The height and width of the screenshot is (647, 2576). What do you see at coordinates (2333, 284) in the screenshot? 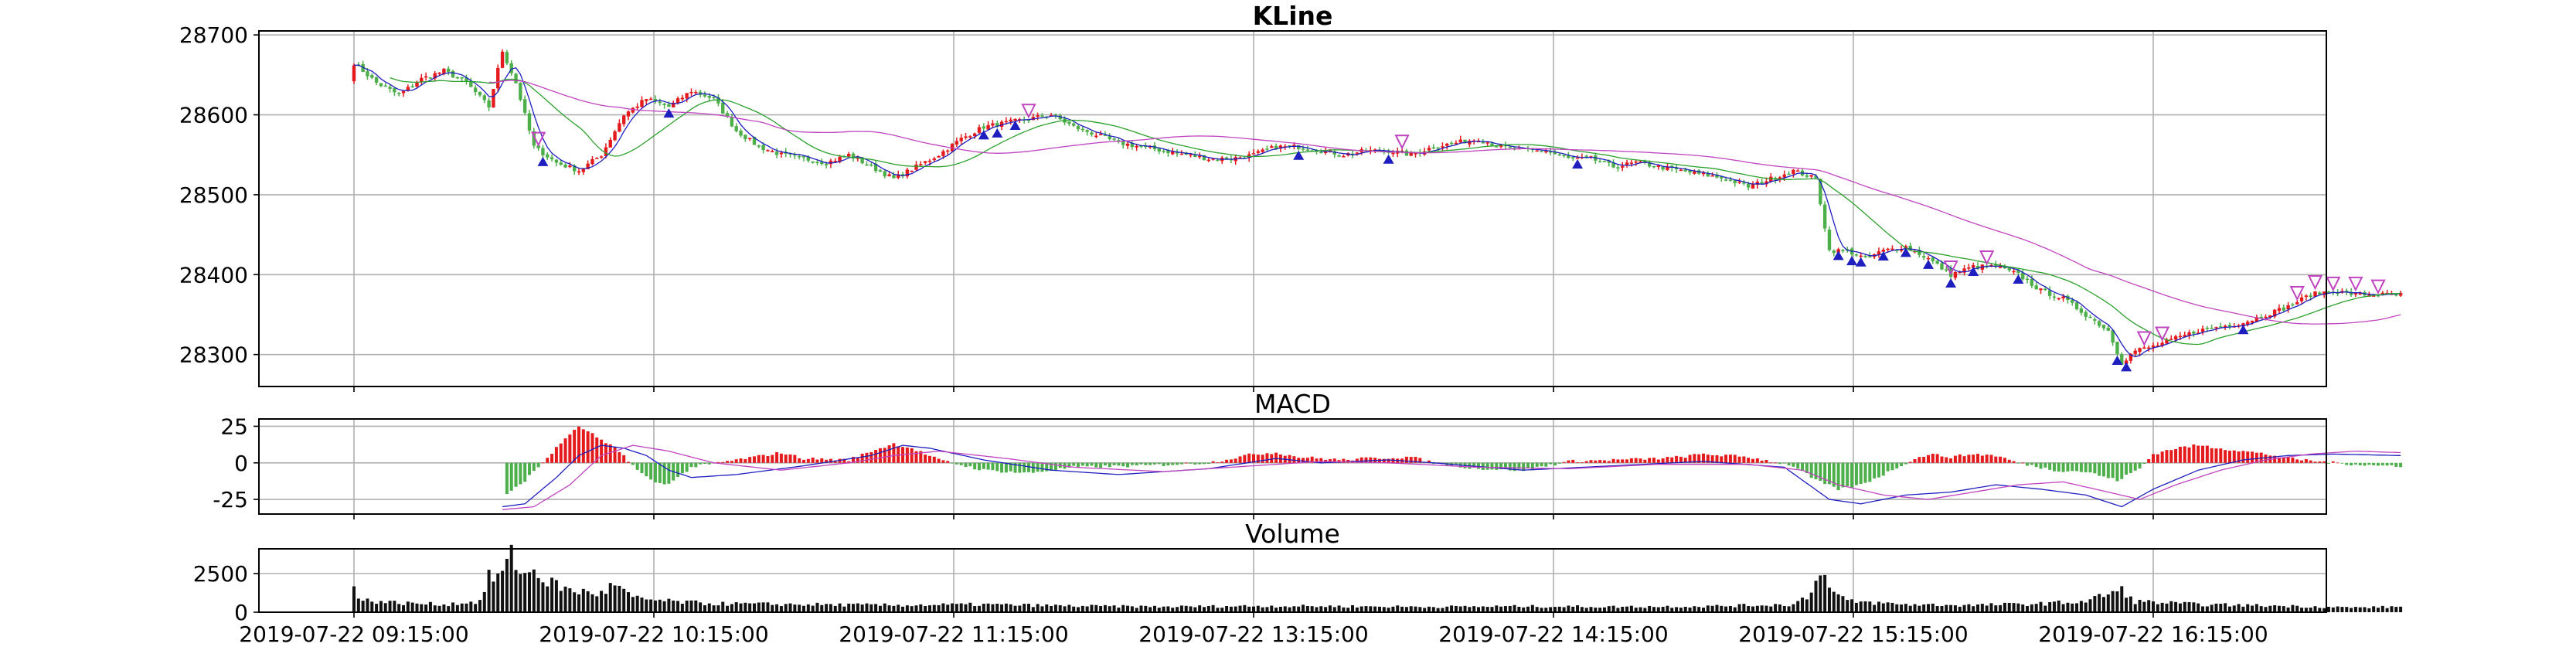
I see `sell-signal-marker` at bounding box center [2333, 284].